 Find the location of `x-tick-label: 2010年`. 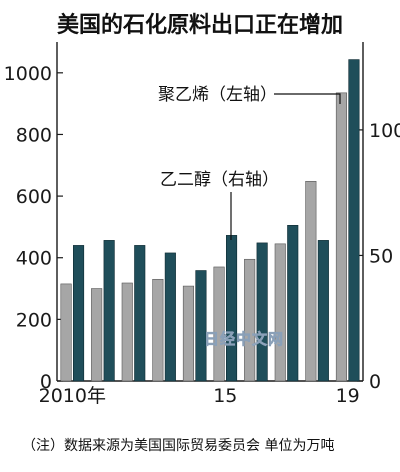

x-tick-label: 2010年 is located at coordinates (72, 396).